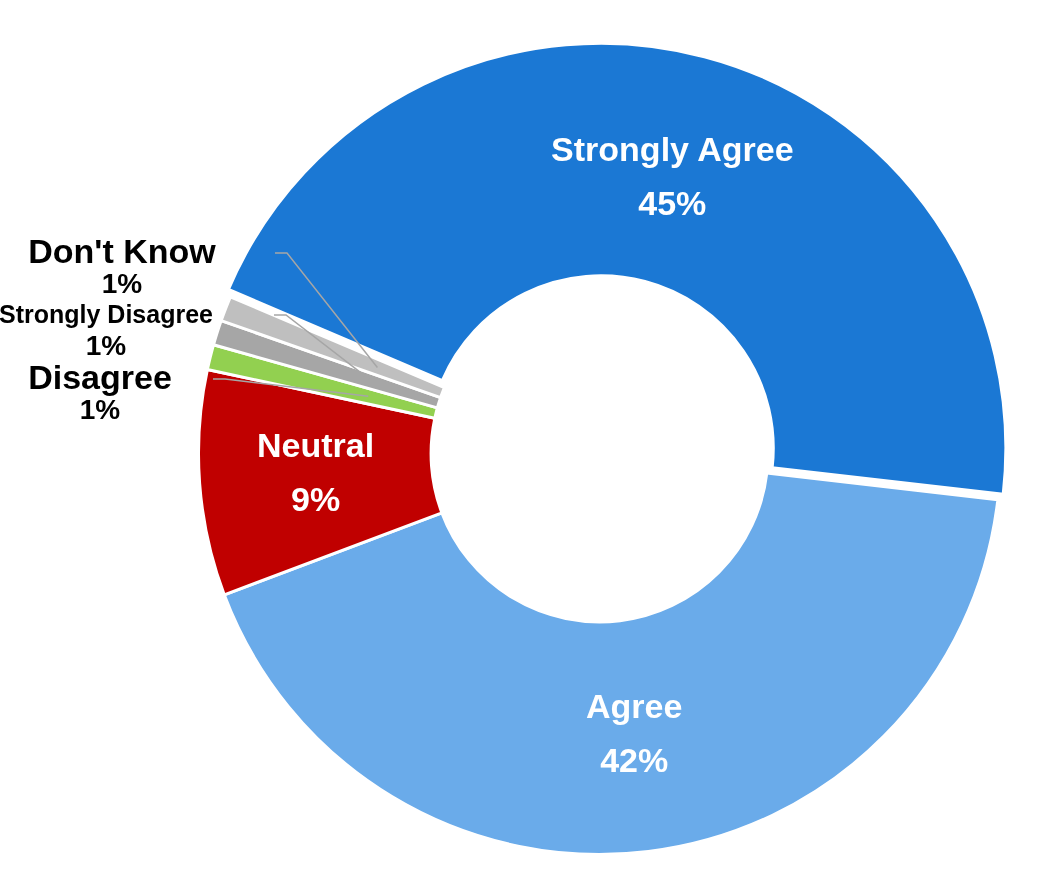  Describe the element at coordinates (634, 706) in the screenshot. I see `slice-label: Agree` at that location.